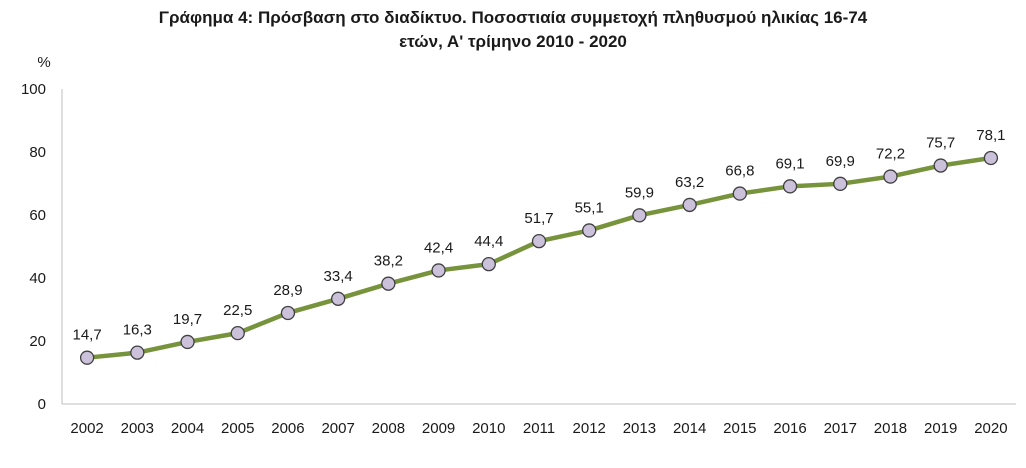 This screenshot has width=1026, height=468. I want to click on data-label: 72,2, so click(890, 154).